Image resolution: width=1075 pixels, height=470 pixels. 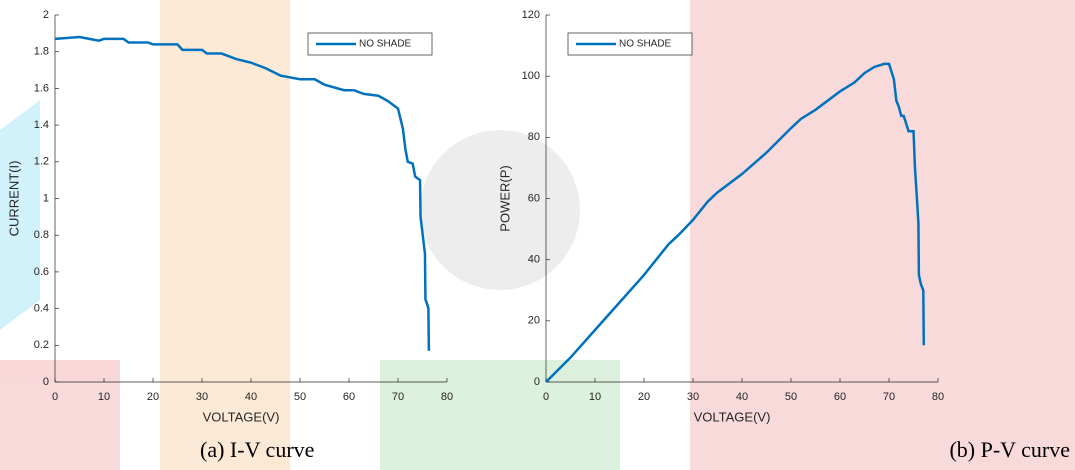 What do you see at coordinates (534, 321) in the screenshot?
I see `y-tick-label: 20` at bounding box center [534, 321].